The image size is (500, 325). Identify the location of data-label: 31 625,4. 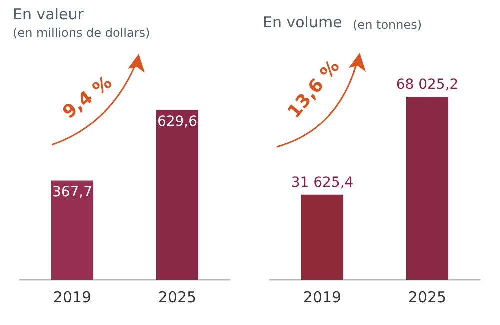
(322, 182).